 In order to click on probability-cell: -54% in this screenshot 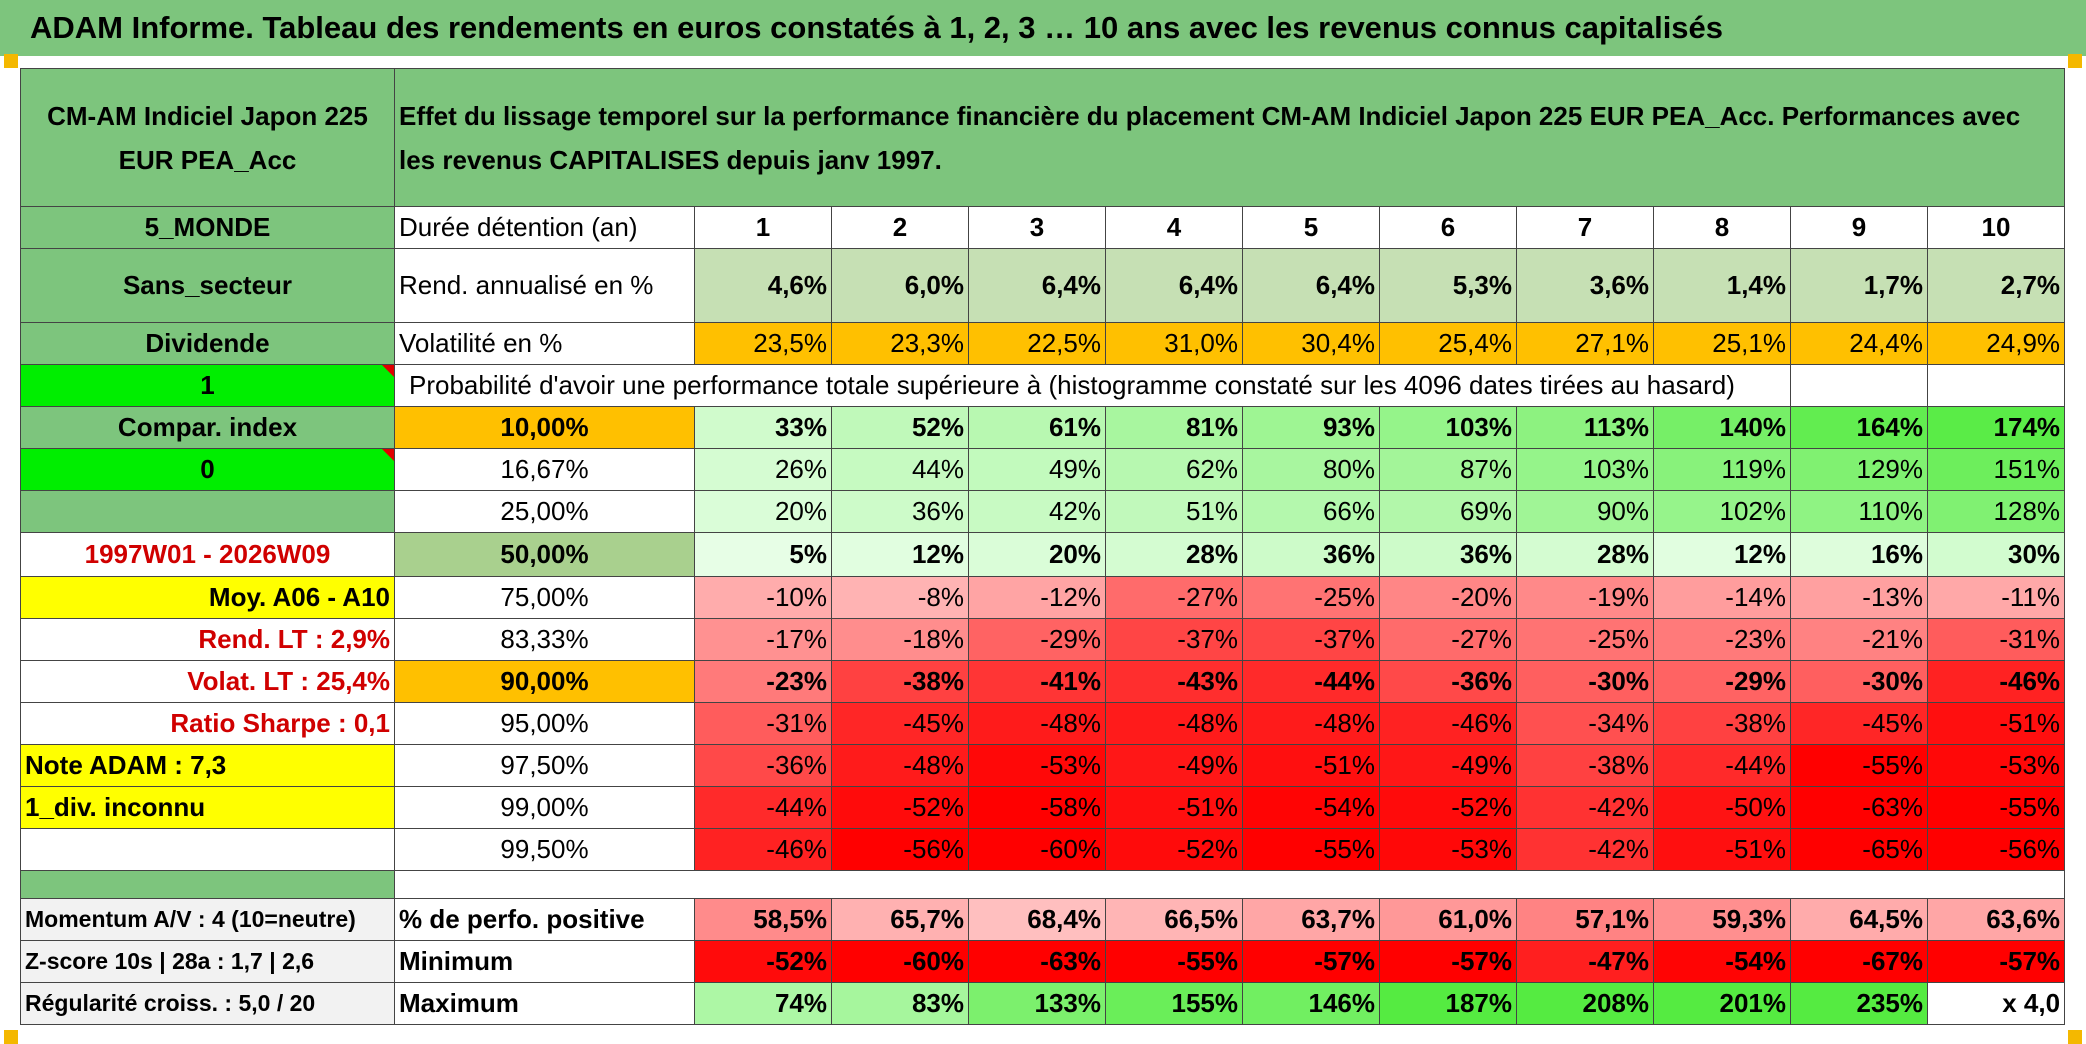, I will do `click(1311, 807)`.